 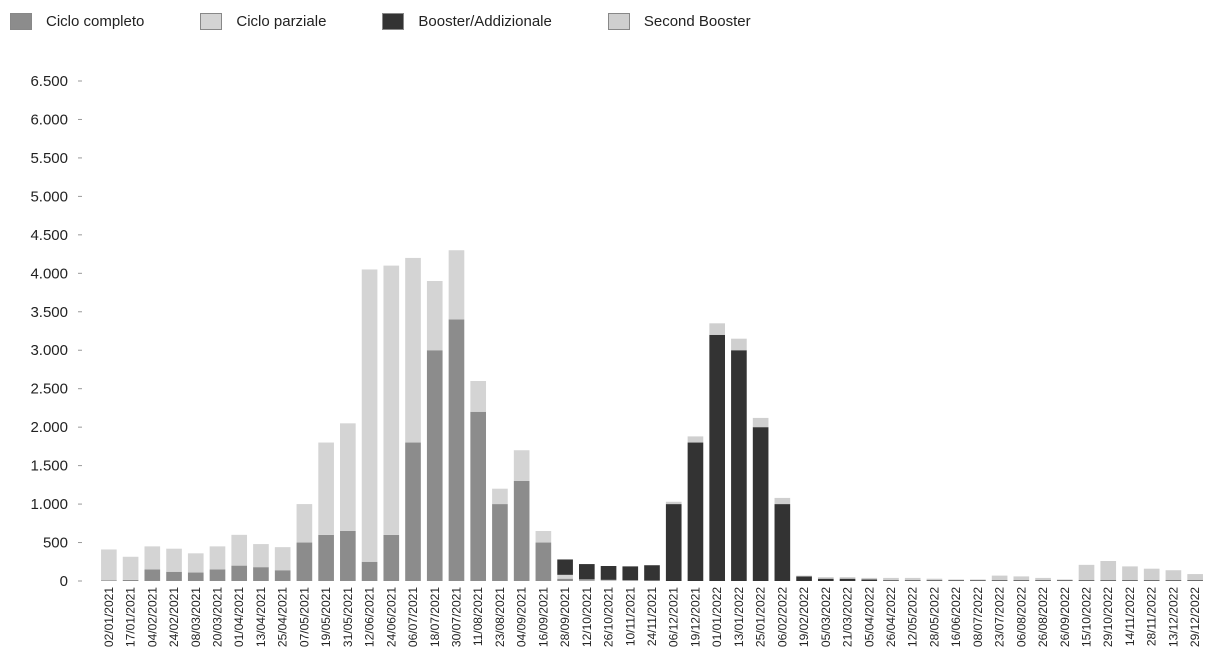 What do you see at coordinates (956, 617) in the screenshot?
I see `x-tick-label: 16/06/2022` at bounding box center [956, 617].